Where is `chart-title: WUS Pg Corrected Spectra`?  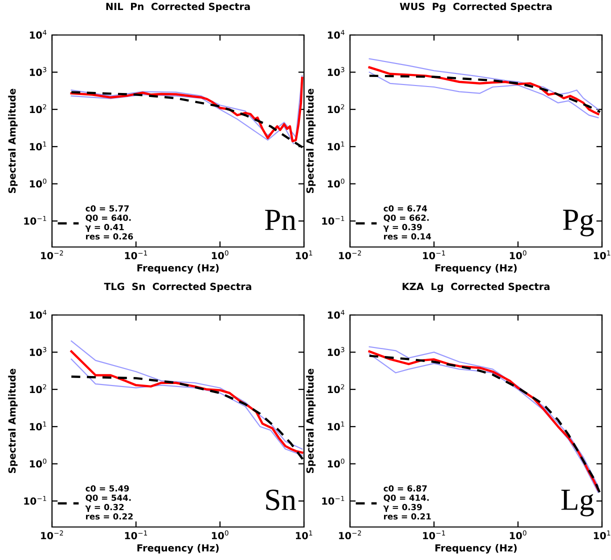 chart-title: WUS Pg Corrected Spectra is located at coordinates (476, 7).